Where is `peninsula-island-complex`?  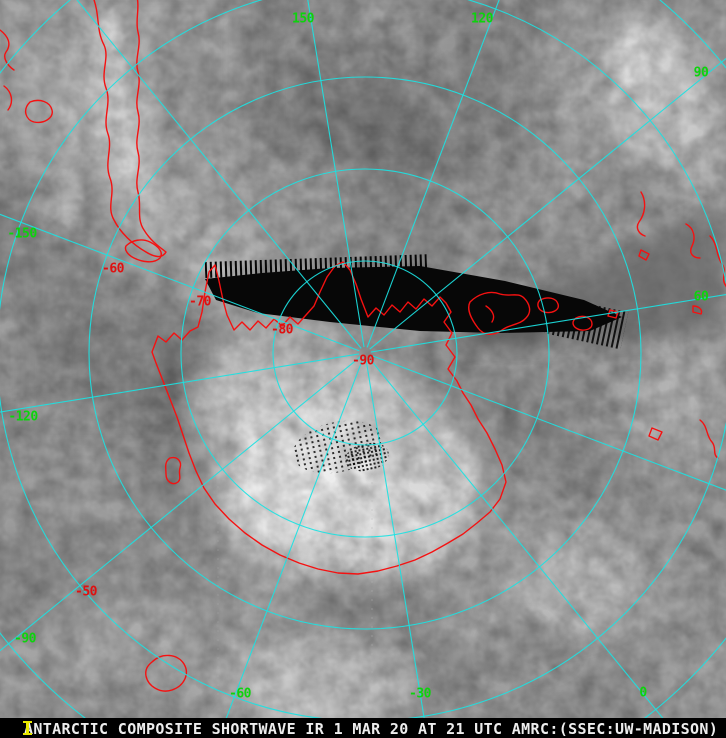
peninsula-island-complex is located at coordinates (499, 313).